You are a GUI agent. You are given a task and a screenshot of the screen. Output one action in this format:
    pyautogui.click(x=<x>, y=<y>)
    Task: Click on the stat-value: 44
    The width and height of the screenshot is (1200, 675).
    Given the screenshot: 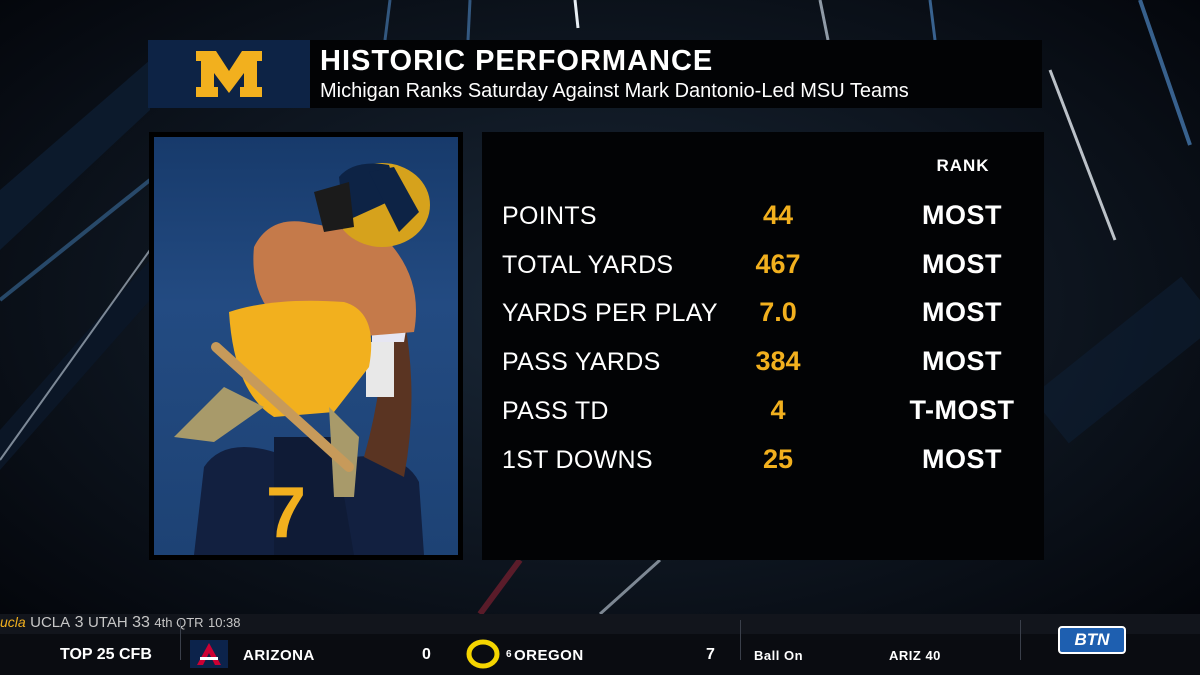 What is the action you would take?
    pyautogui.click(x=778, y=215)
    